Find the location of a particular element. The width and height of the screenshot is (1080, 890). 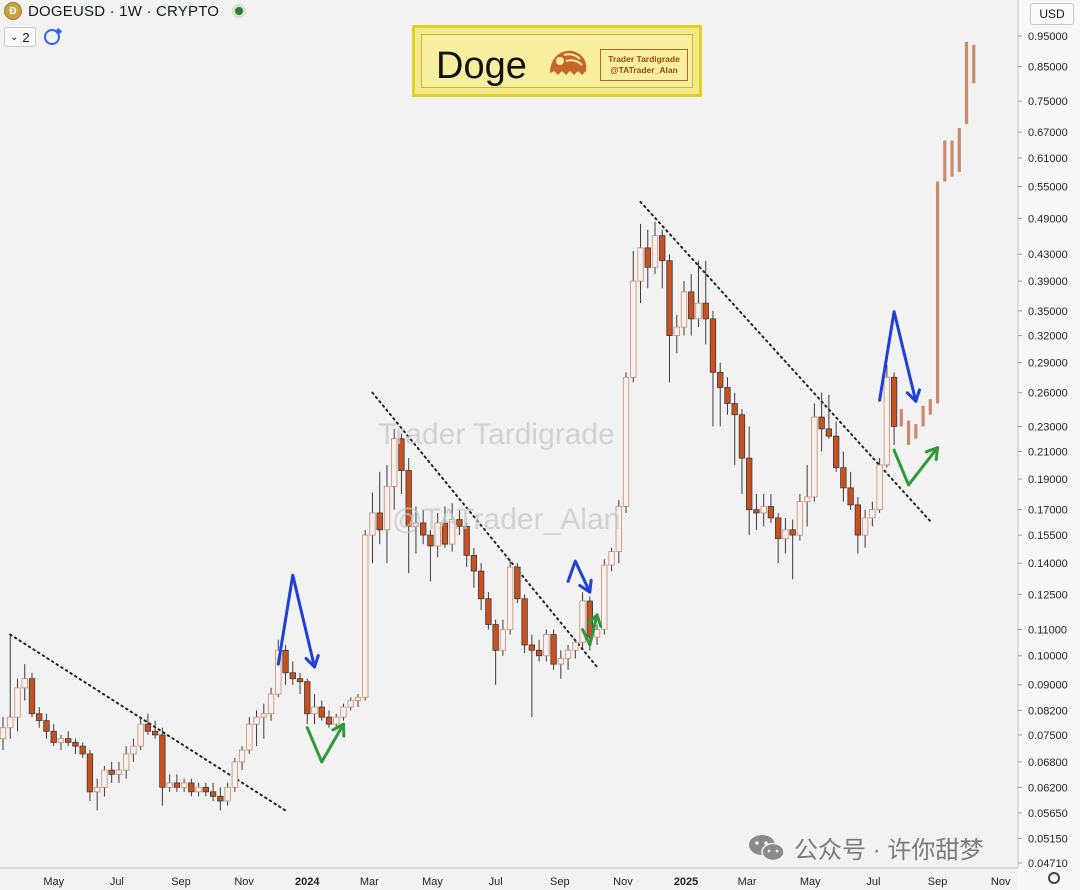

gear-icon is located at coordinates (1054, 878).